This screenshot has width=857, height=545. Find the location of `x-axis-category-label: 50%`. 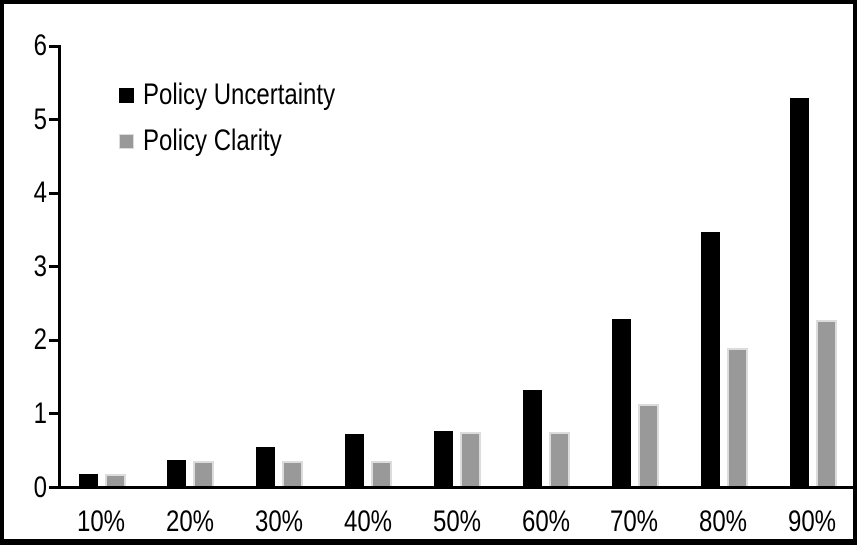

x-axis-category-label: 50% is located at coordinates (456, 521).